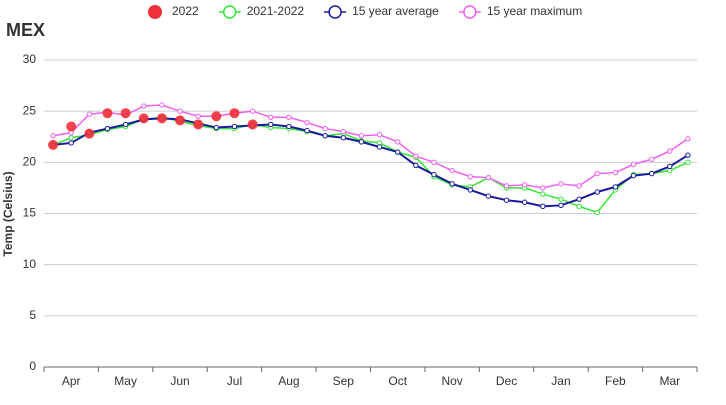 The width and height of the screenshot is (726, 405). What do you see at coordinates (125, 381) in the screenshot?
I see `x-tick-label: May` at bounding box center [125, 381].